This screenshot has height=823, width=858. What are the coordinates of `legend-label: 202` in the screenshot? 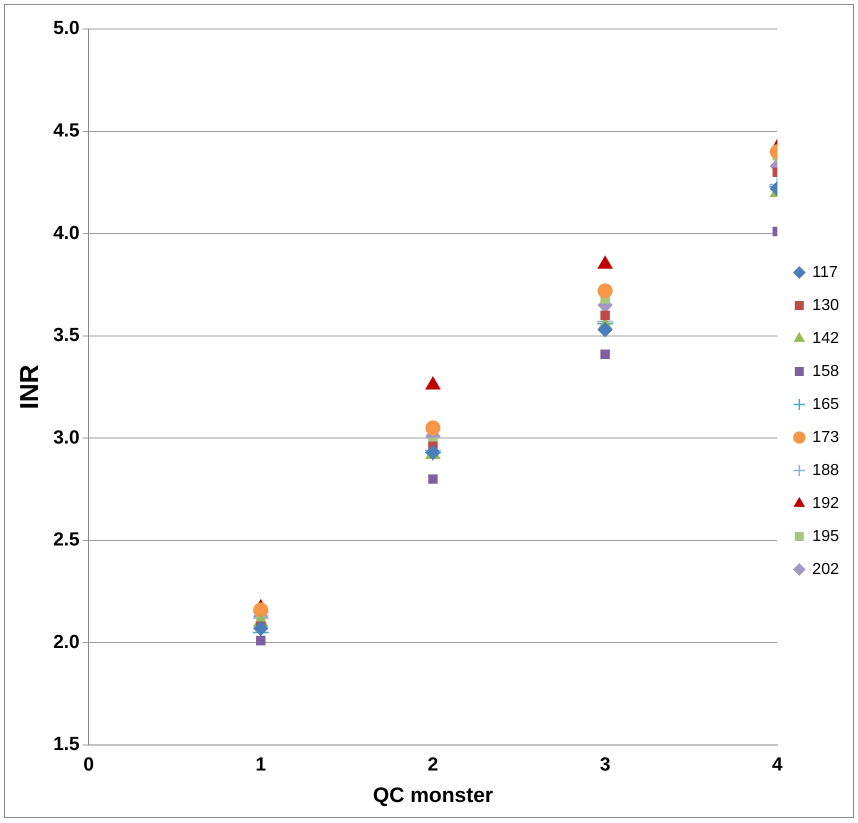 It's located at (826, 569).